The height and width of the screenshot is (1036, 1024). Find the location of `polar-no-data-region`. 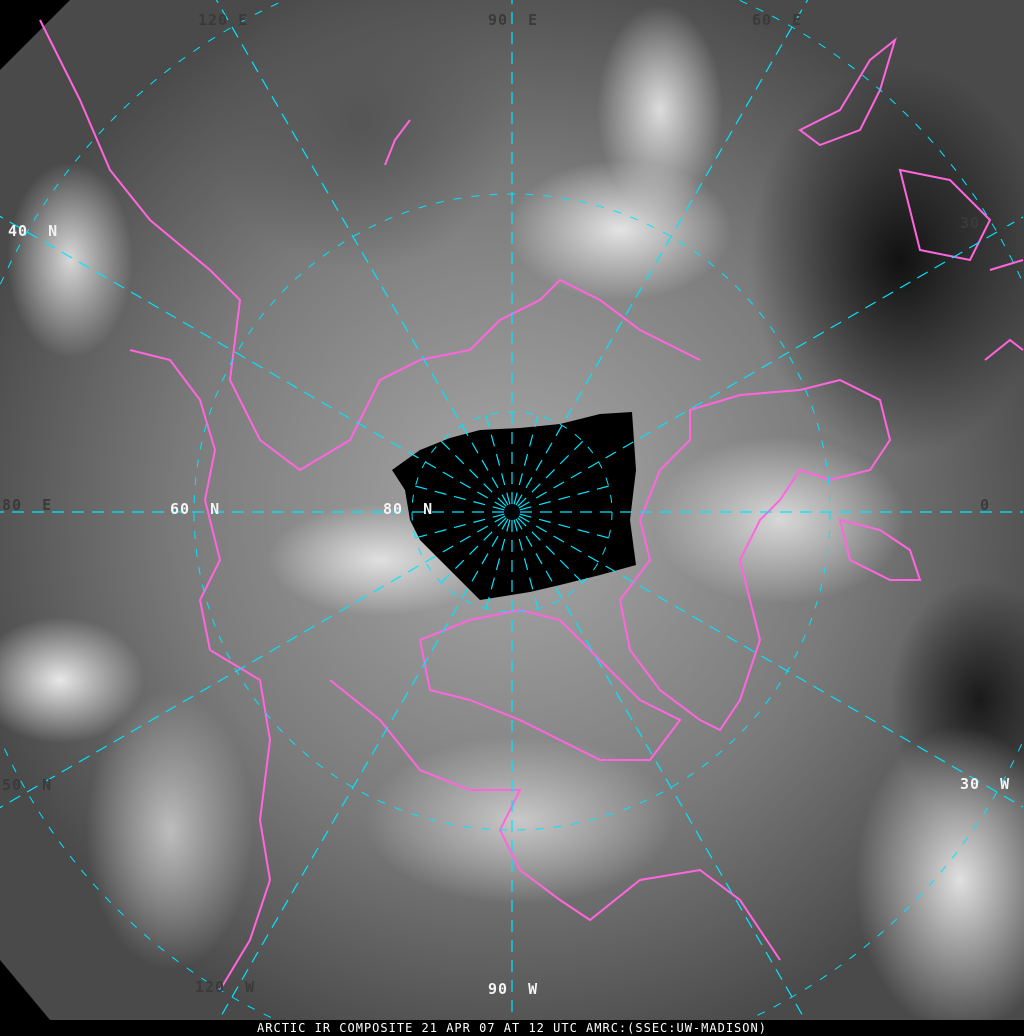

polar-no-data-region is located at coordinates (514, 506).